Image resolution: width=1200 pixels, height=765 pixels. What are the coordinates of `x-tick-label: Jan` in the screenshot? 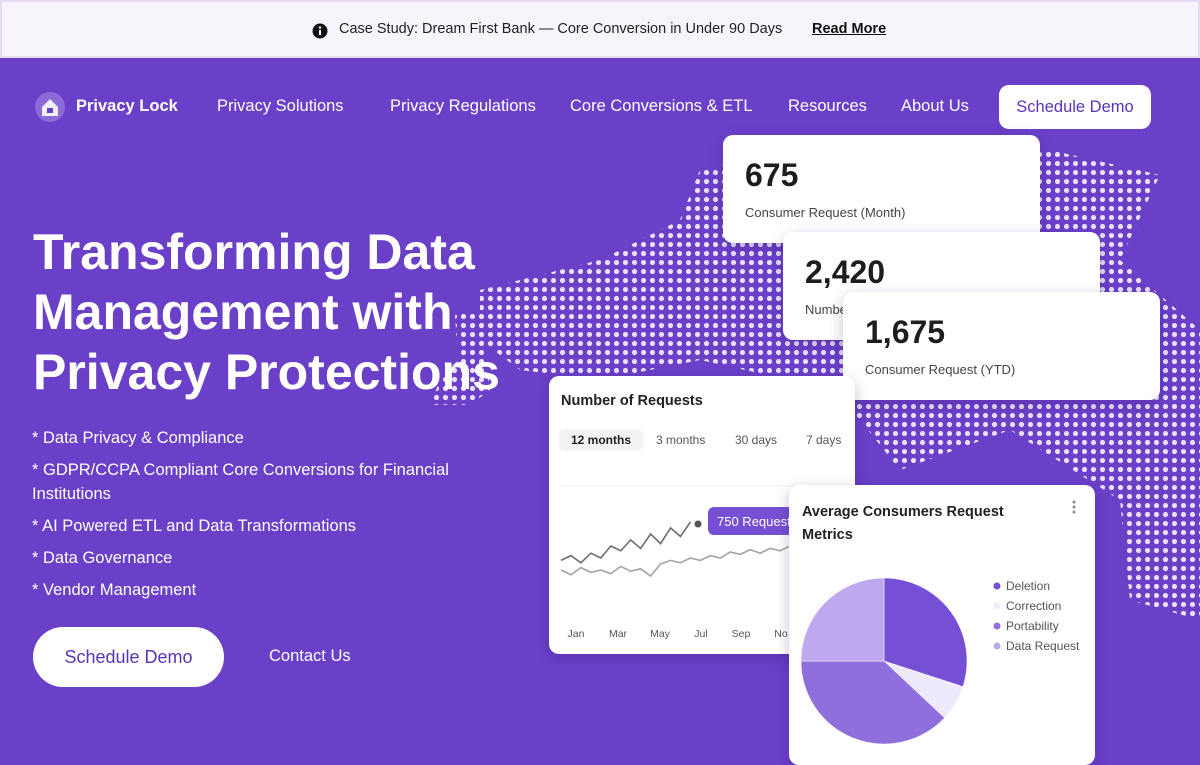 It's located at (576, 634).